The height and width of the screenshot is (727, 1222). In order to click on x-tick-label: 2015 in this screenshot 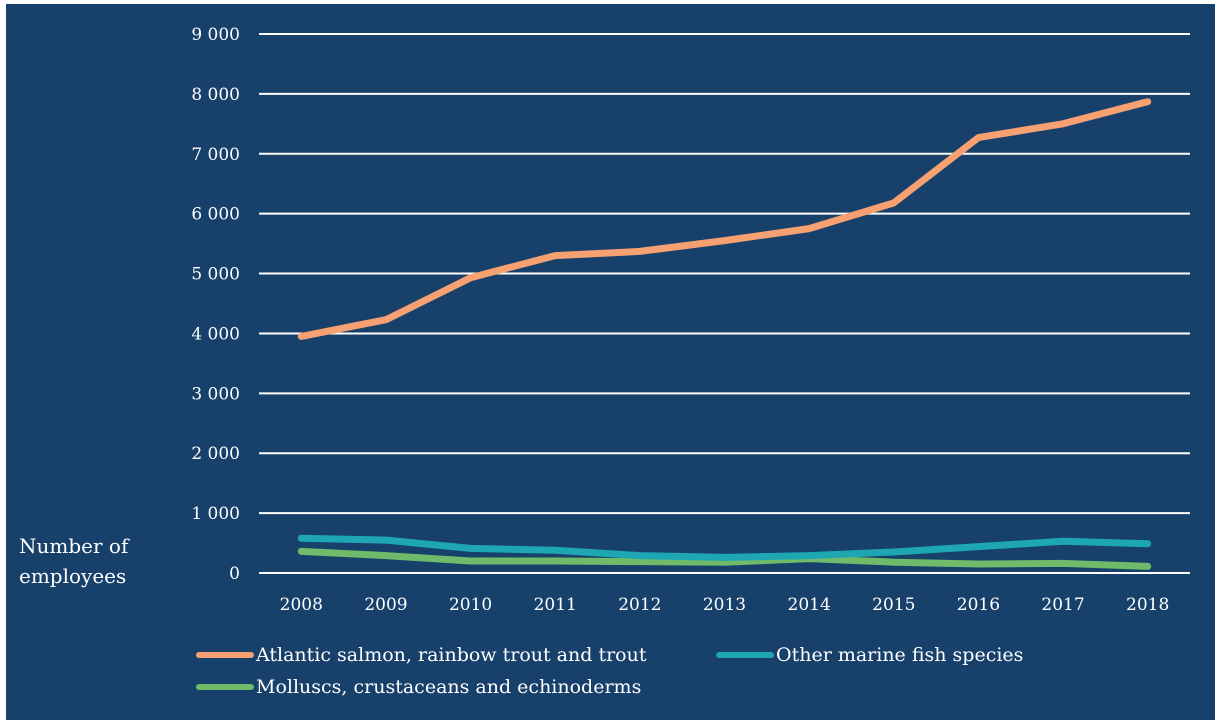, I will do `click(893, 605)`.